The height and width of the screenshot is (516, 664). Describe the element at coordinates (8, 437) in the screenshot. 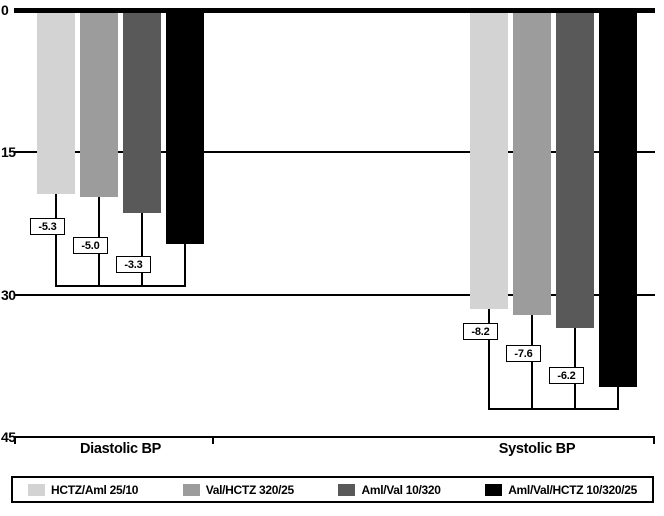

I see `y-axis-tick-label: 45` at that location.